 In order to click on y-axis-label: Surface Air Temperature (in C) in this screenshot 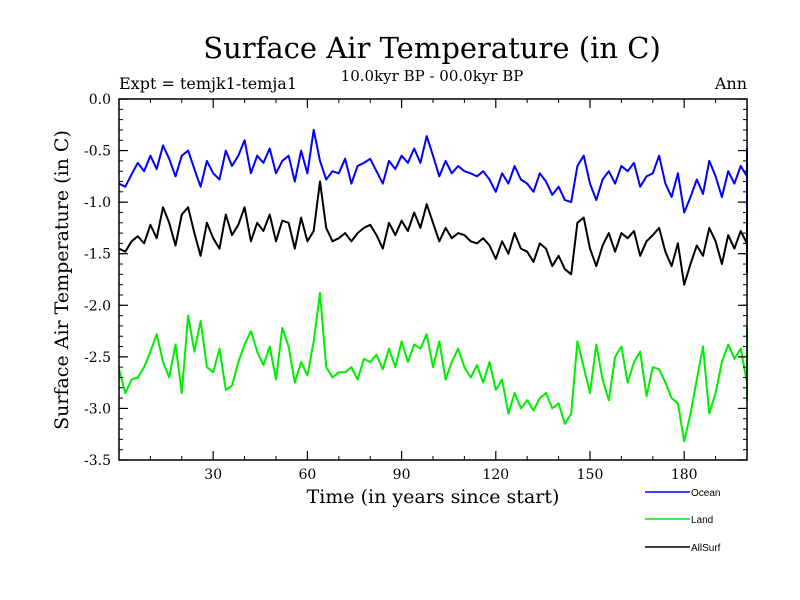, I will do `click(62, 280)`.